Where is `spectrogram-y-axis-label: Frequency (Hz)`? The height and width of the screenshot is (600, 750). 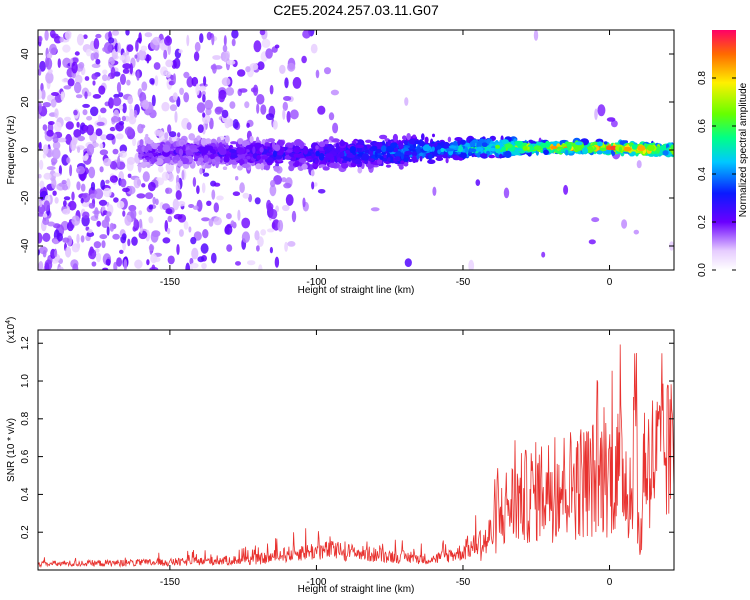 spectrogram-y-axis-label: Frequency (Hz) is located at coordinates (11, 150).